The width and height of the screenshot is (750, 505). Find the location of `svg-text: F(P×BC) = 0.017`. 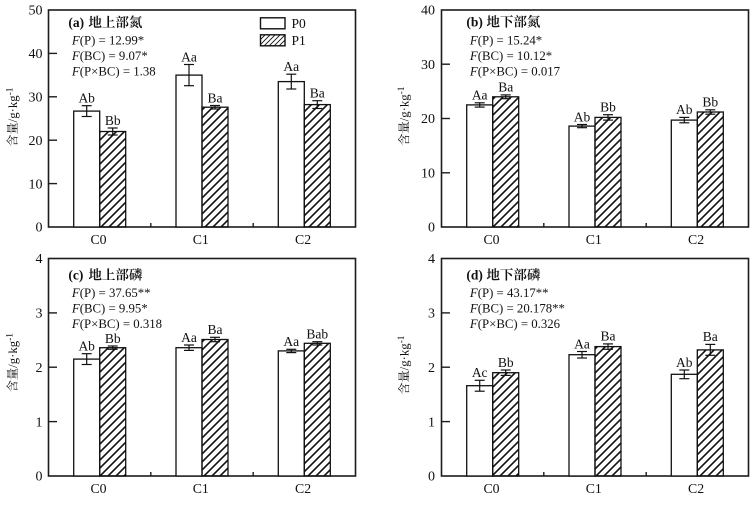

svg-text: F(P×BC) = 0.017 is located at coordinates (515, 72).